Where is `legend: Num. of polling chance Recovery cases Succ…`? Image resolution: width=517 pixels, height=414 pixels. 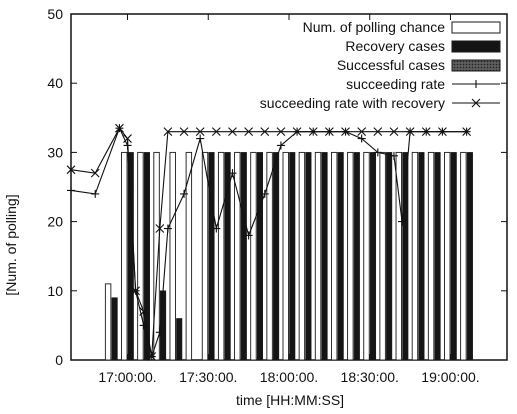 legend: Num. of polling chance Recovery cases Succ… is located at coordinates (380, 65).